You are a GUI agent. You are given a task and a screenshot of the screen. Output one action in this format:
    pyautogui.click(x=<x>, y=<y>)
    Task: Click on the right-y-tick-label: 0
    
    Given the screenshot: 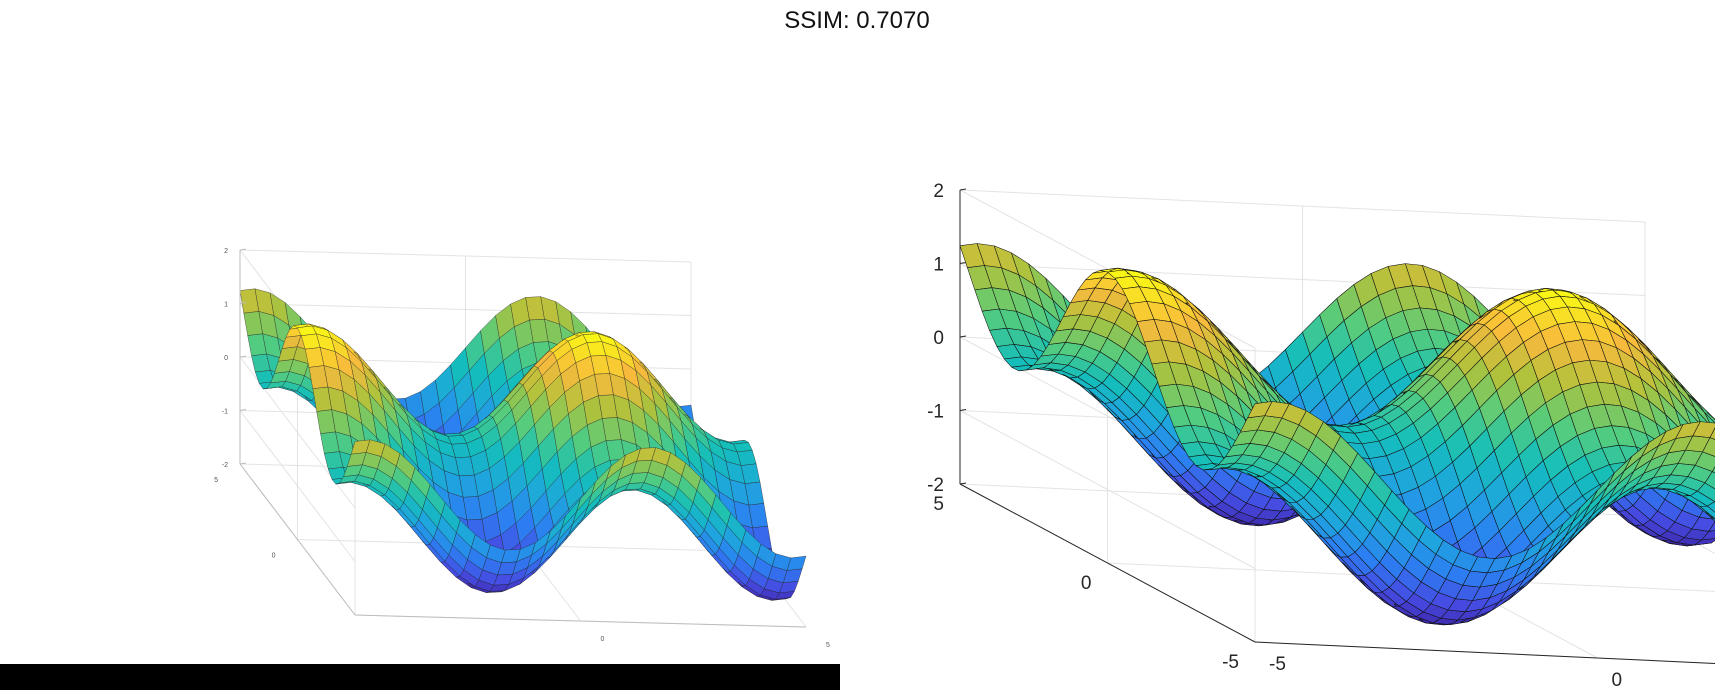 What is the action you would take?
    pyautogui.click(x=1086, y=583)
    